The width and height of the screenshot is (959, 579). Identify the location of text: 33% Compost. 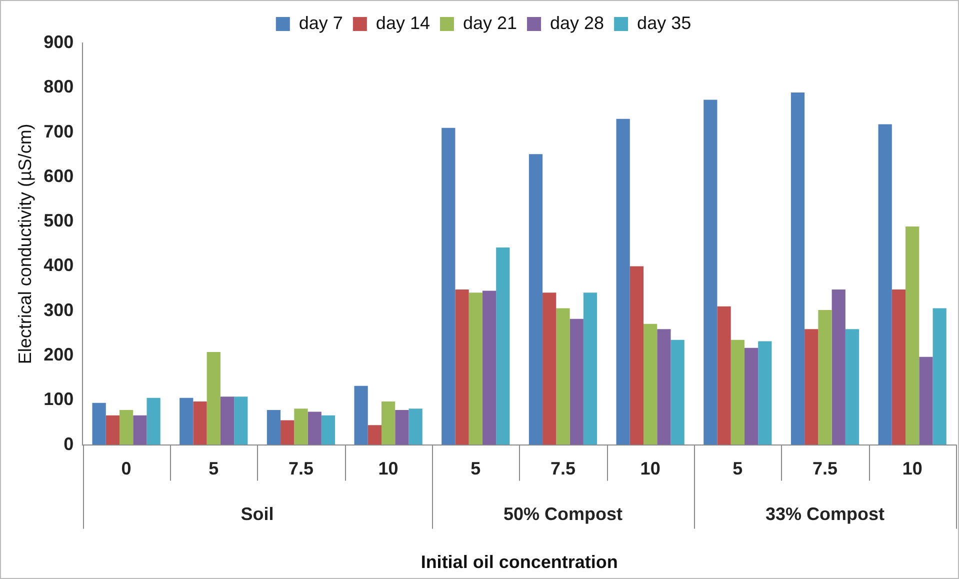
(825, 514).